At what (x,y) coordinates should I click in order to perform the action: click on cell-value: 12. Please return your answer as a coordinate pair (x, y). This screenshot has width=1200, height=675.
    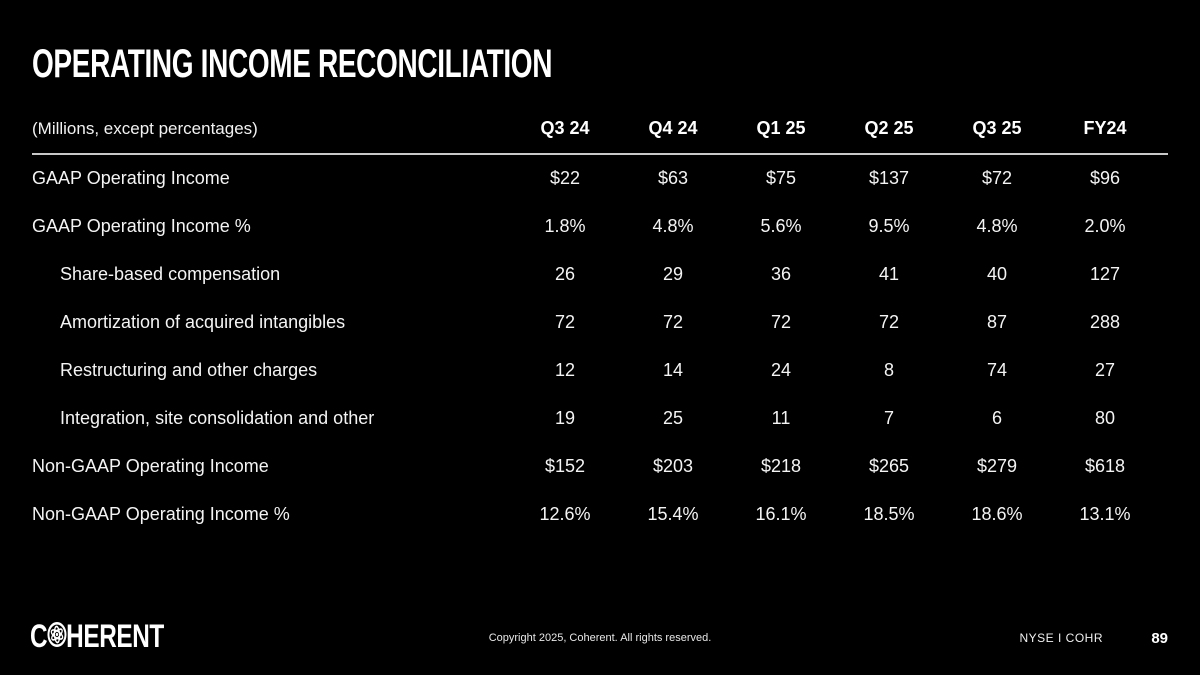
    Looking at the image, I should click on (565, 369).